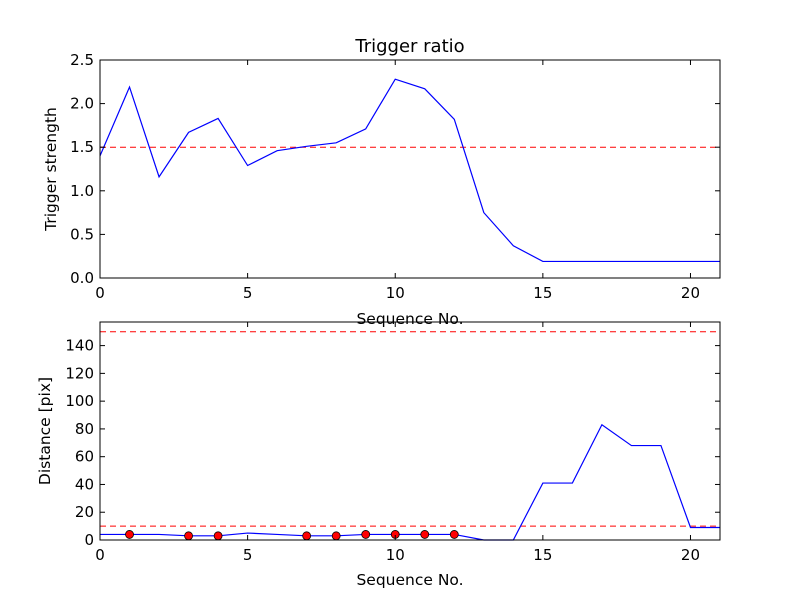 This screenshot has height=600, width=800. I want to click on y-axis-label: Distance [pix], so click(45, 431).